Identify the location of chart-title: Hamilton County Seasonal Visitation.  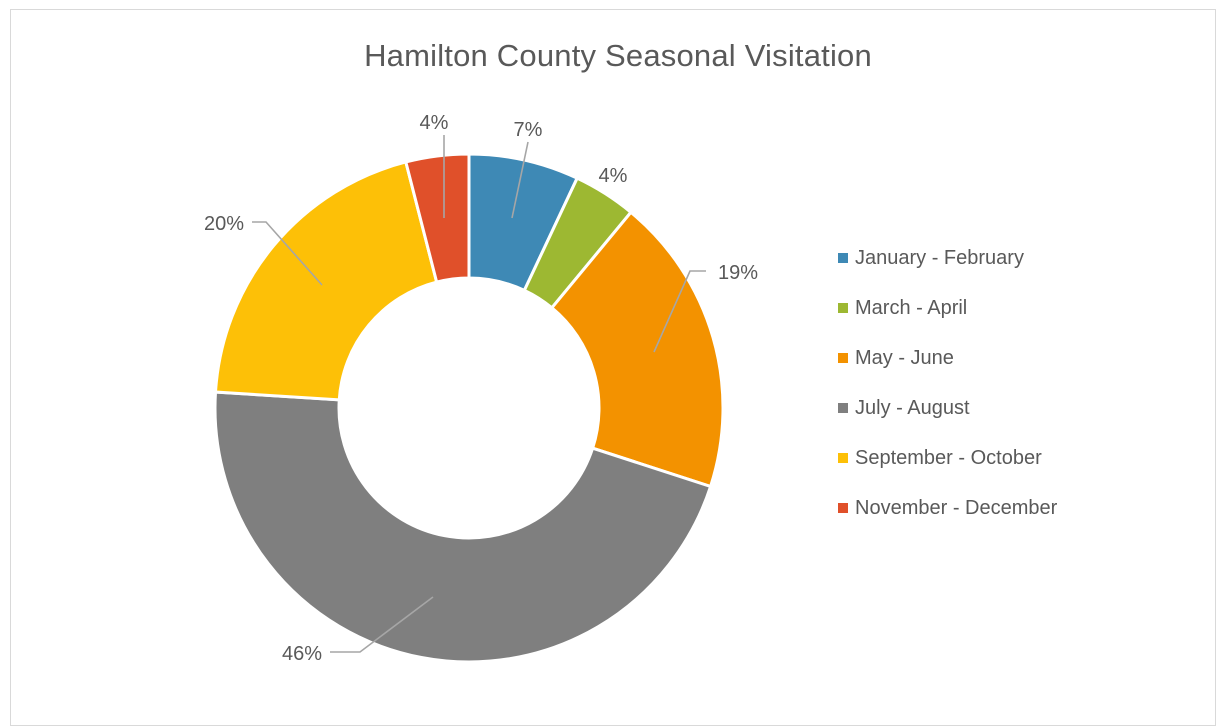
(618, 55).